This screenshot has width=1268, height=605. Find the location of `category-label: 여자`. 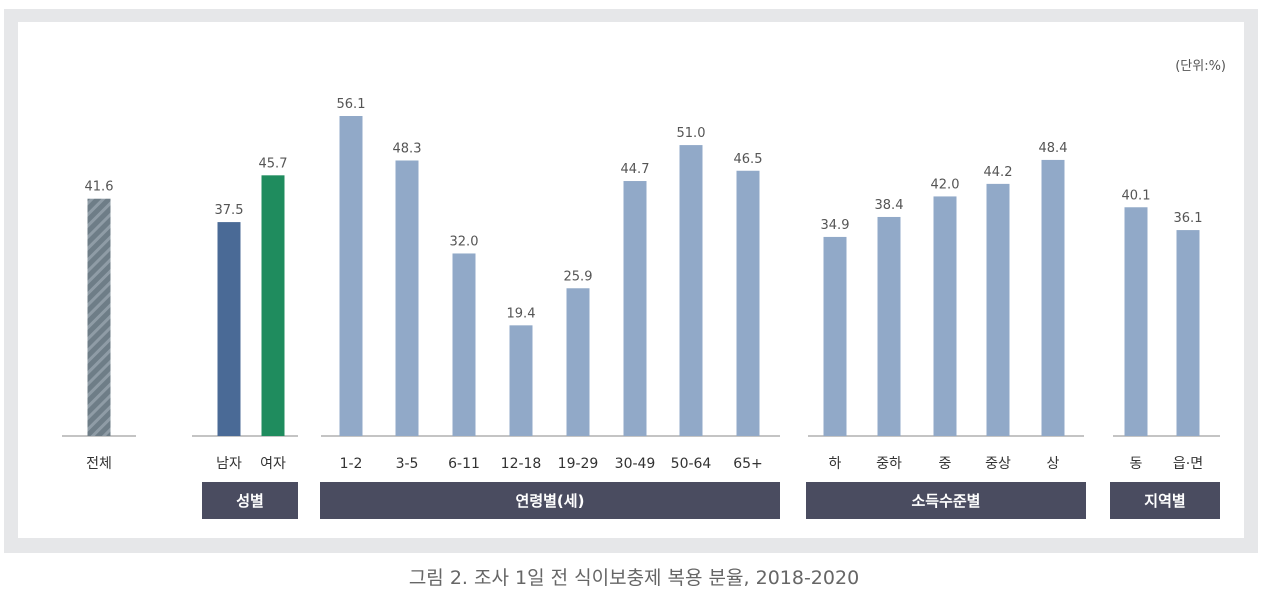

category-label: 여자 is located at coordinates (273, 464).